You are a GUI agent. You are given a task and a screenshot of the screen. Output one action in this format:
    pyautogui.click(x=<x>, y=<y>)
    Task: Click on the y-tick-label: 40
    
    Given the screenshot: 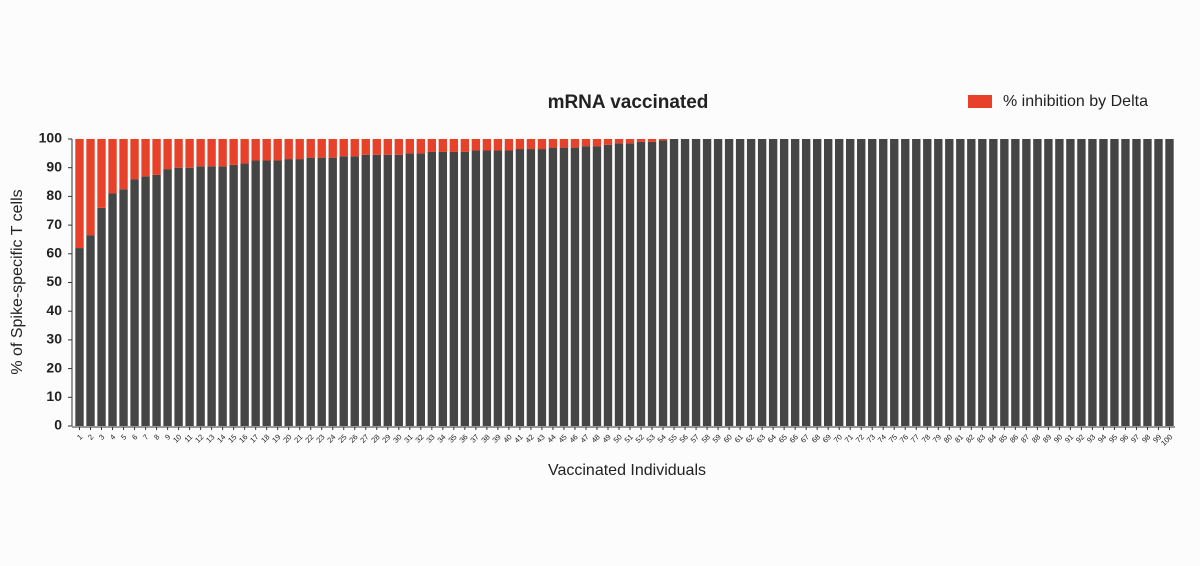 What is the action you would take?
    pyautogui.click(x=54, y=310)
    